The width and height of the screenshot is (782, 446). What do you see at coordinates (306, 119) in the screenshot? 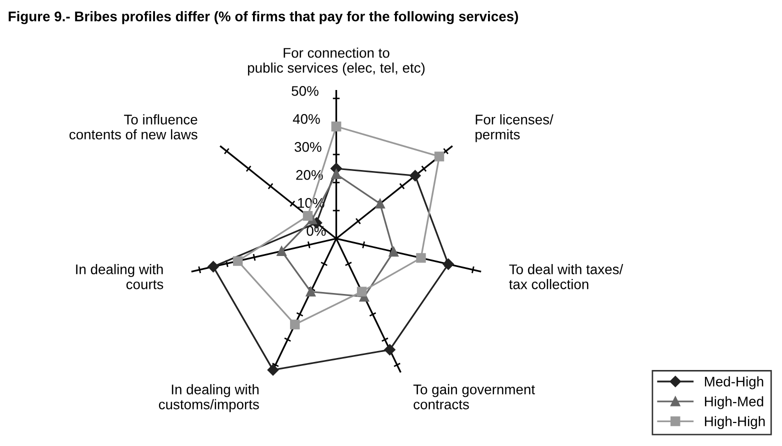
I see `y-tick-label: 40%` at bounding box center [306, 119].